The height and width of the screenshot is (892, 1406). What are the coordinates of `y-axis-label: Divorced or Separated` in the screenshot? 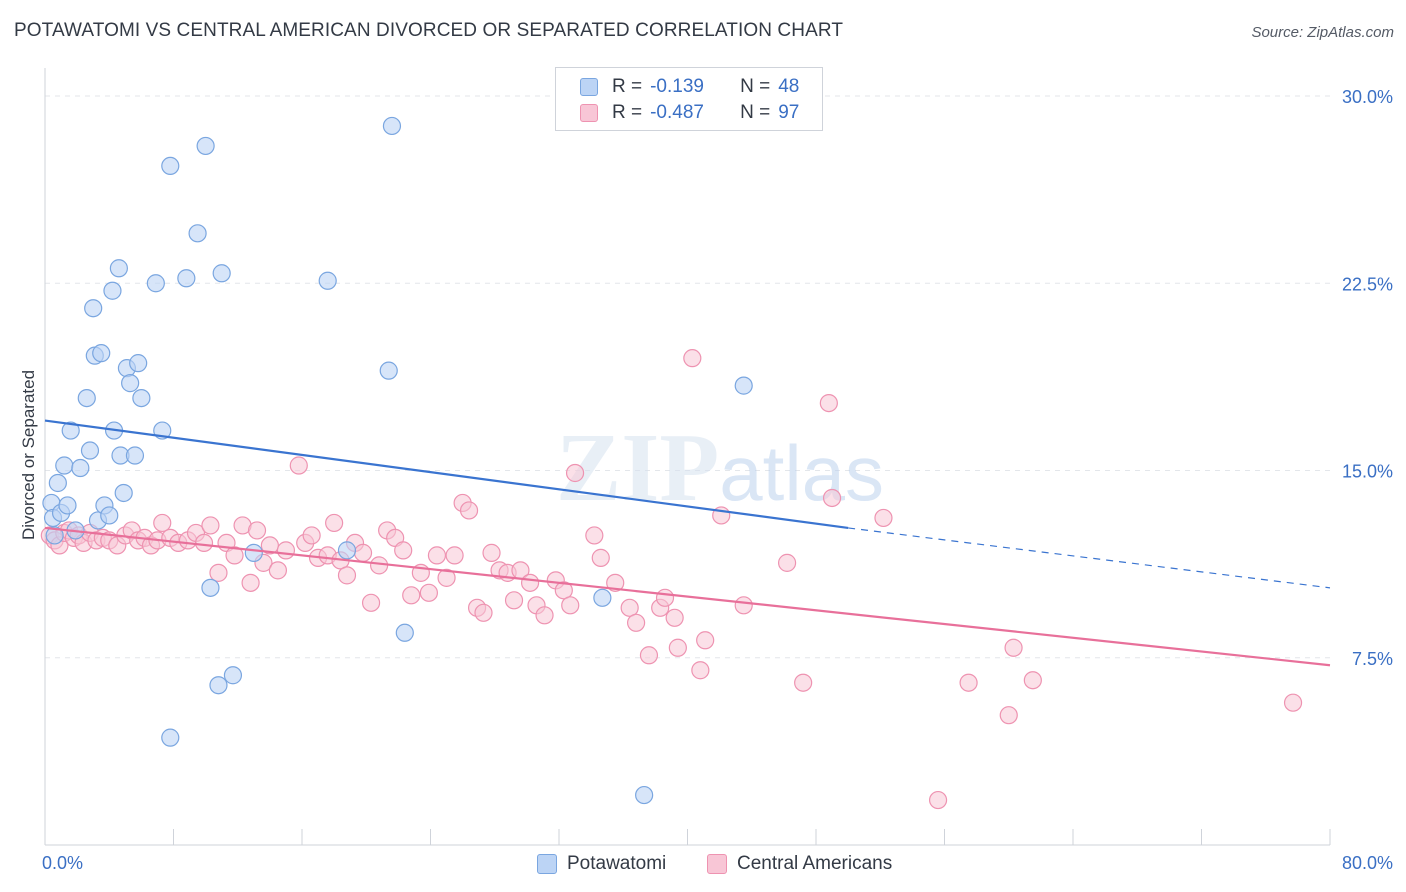 It's located at (28, 455).